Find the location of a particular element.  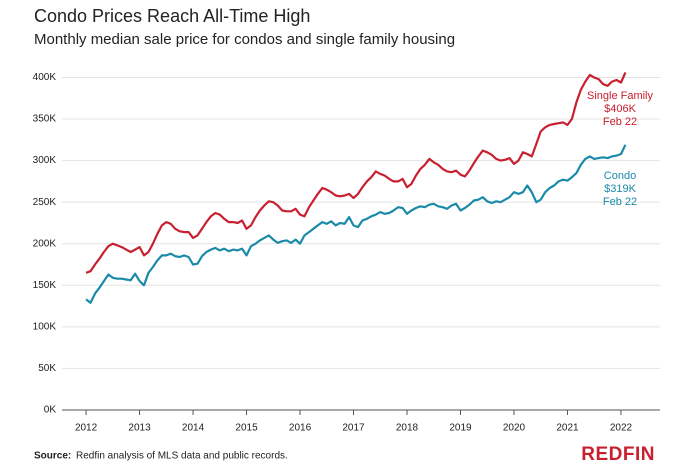

y-tick-label: 50K is located at coordinates (47, 368).